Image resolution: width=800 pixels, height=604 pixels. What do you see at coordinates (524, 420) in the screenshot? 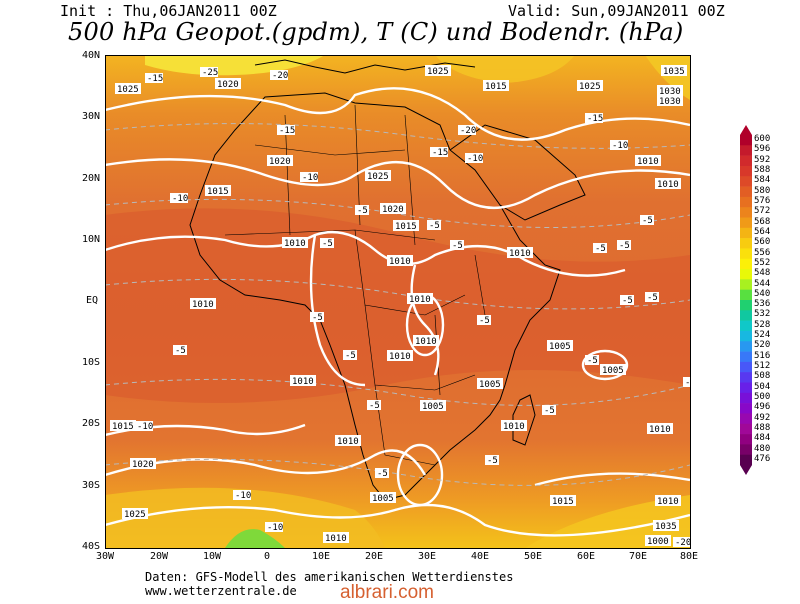
I see `madagascar-coastline` at bounding box center [524, 420].